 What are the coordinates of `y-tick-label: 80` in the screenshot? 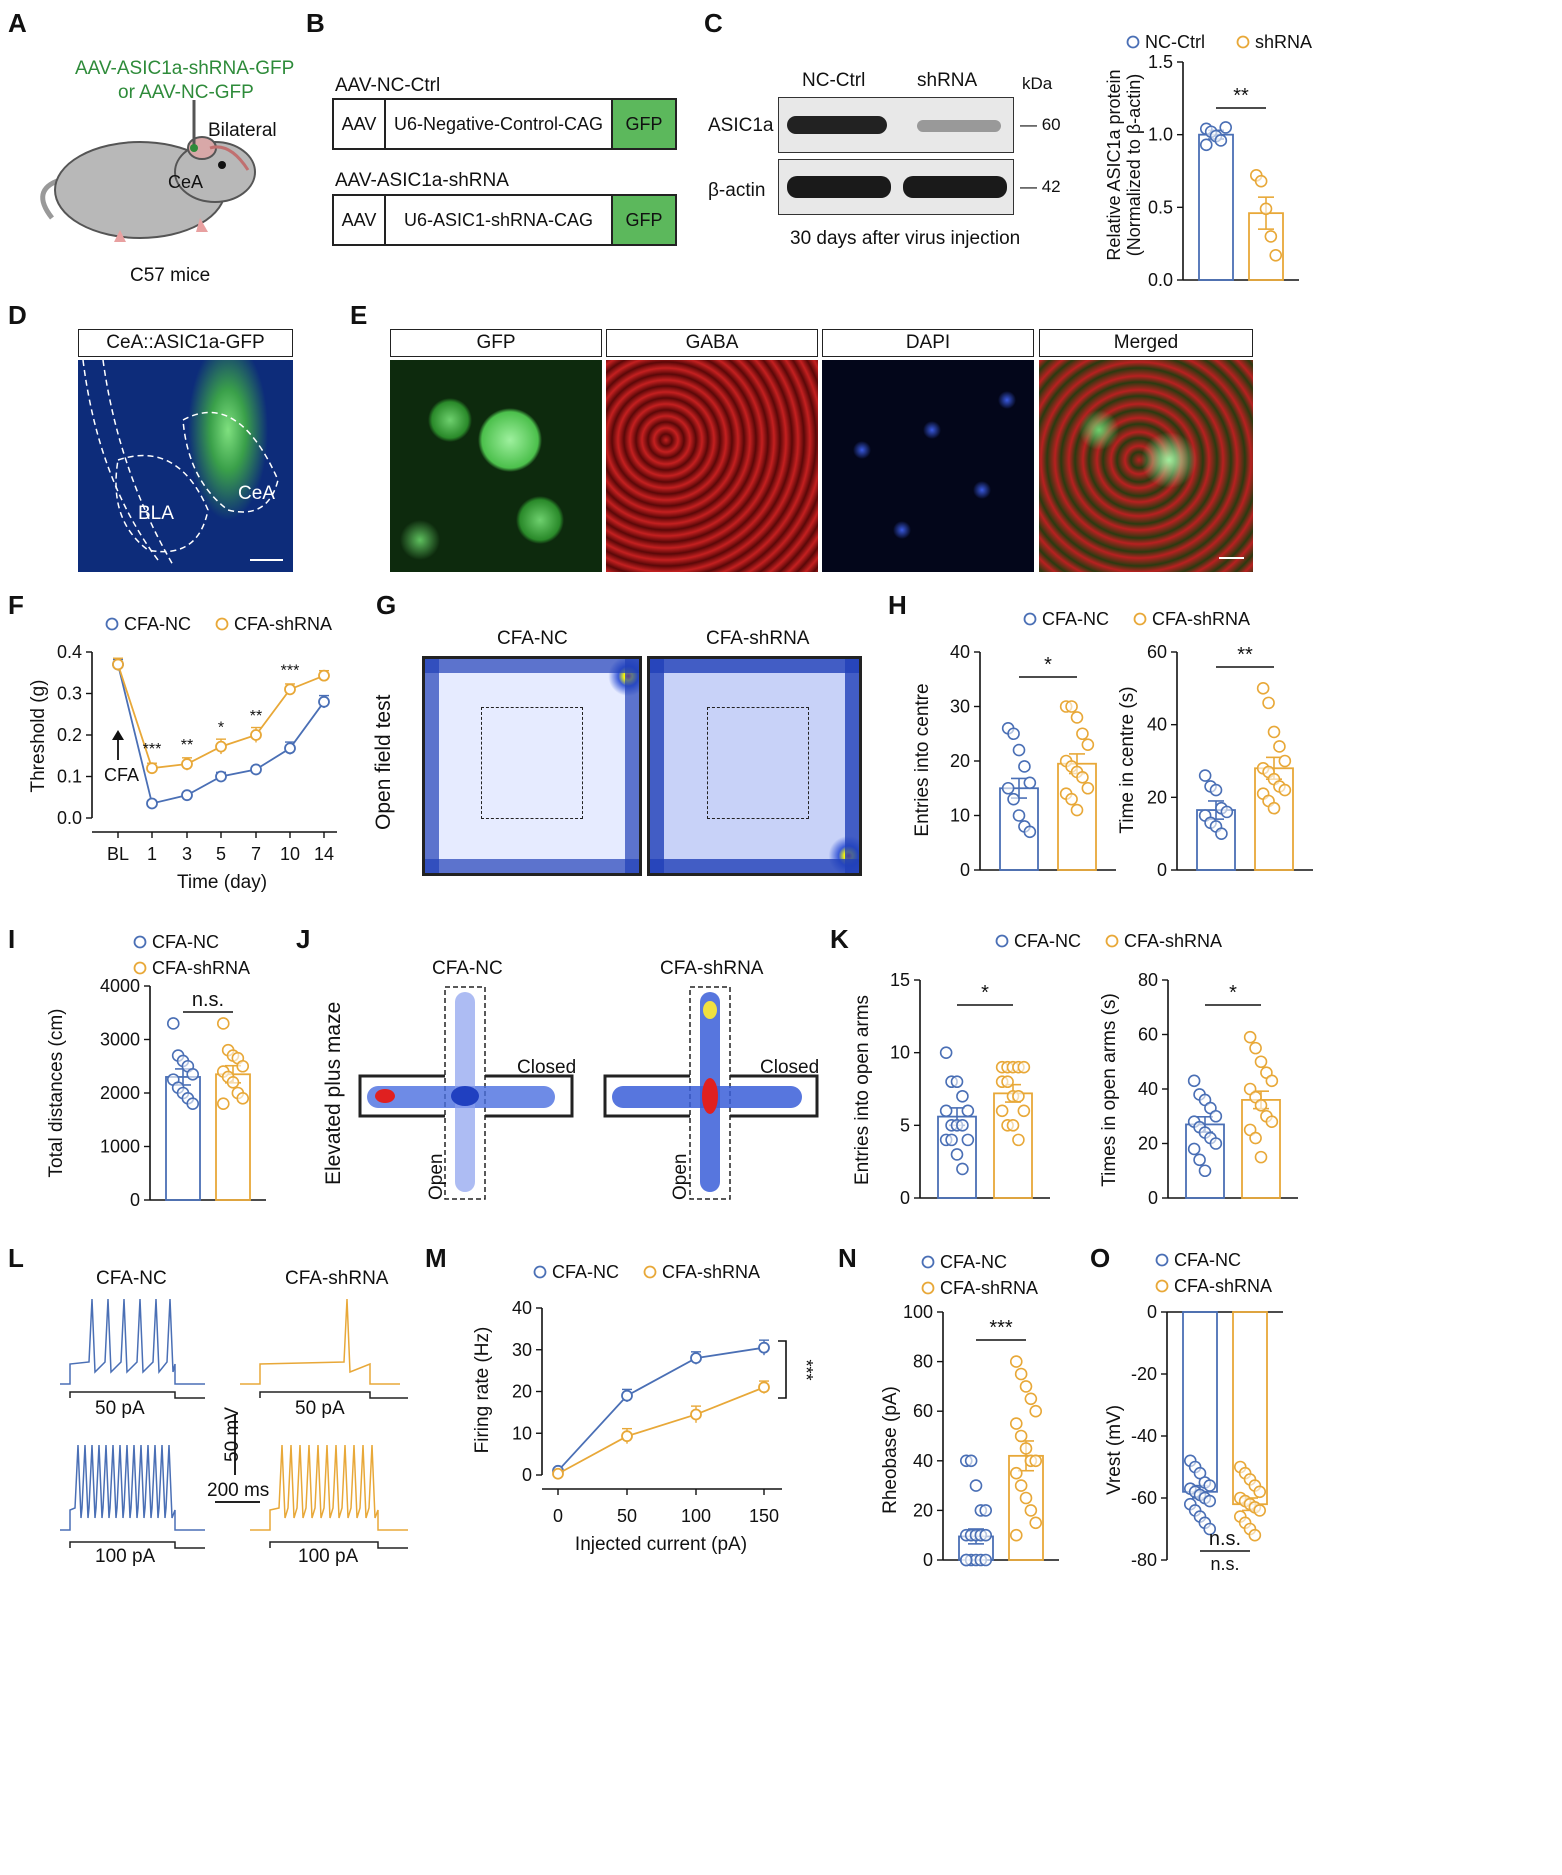 It's located at (923, 1362).